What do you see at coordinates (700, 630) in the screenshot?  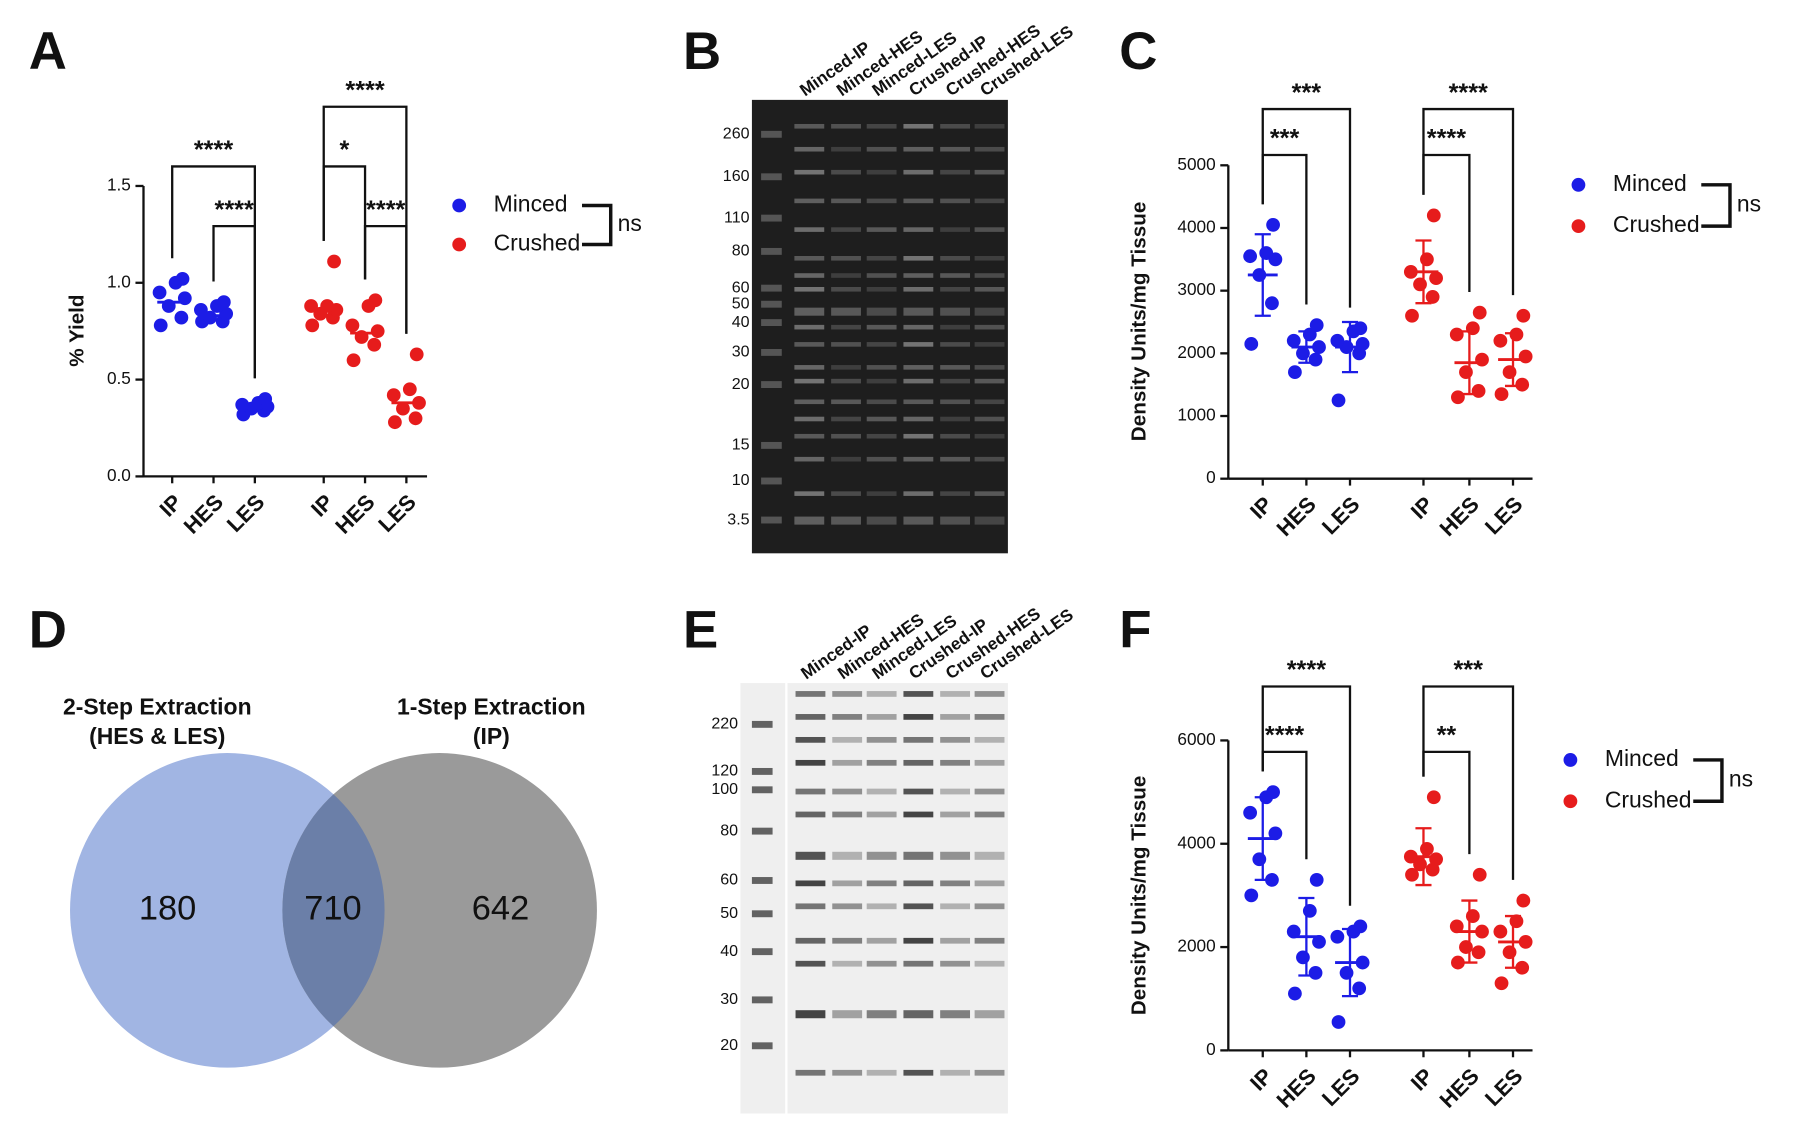 I see `panel-label: E` at bounding box center [700, 630].